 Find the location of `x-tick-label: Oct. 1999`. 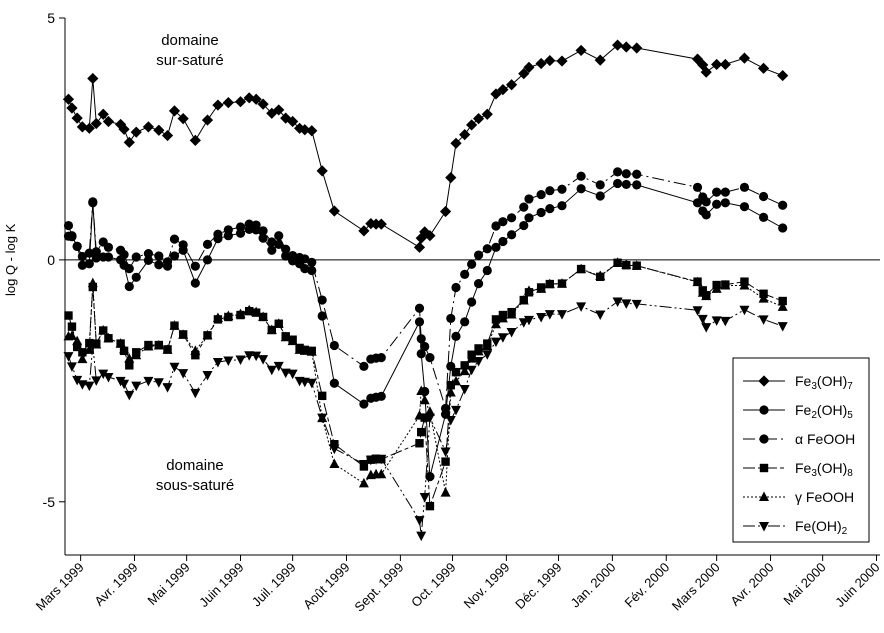

x-tick-label: Oct. 1999 is located at coordinates (433, 585).